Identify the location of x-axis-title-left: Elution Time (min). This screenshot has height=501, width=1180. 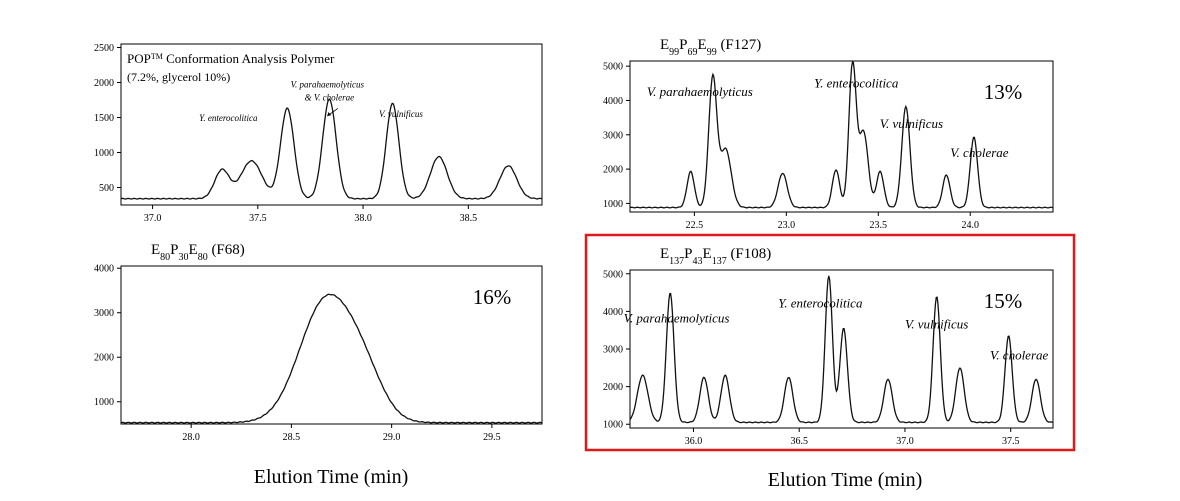
(331, 477).